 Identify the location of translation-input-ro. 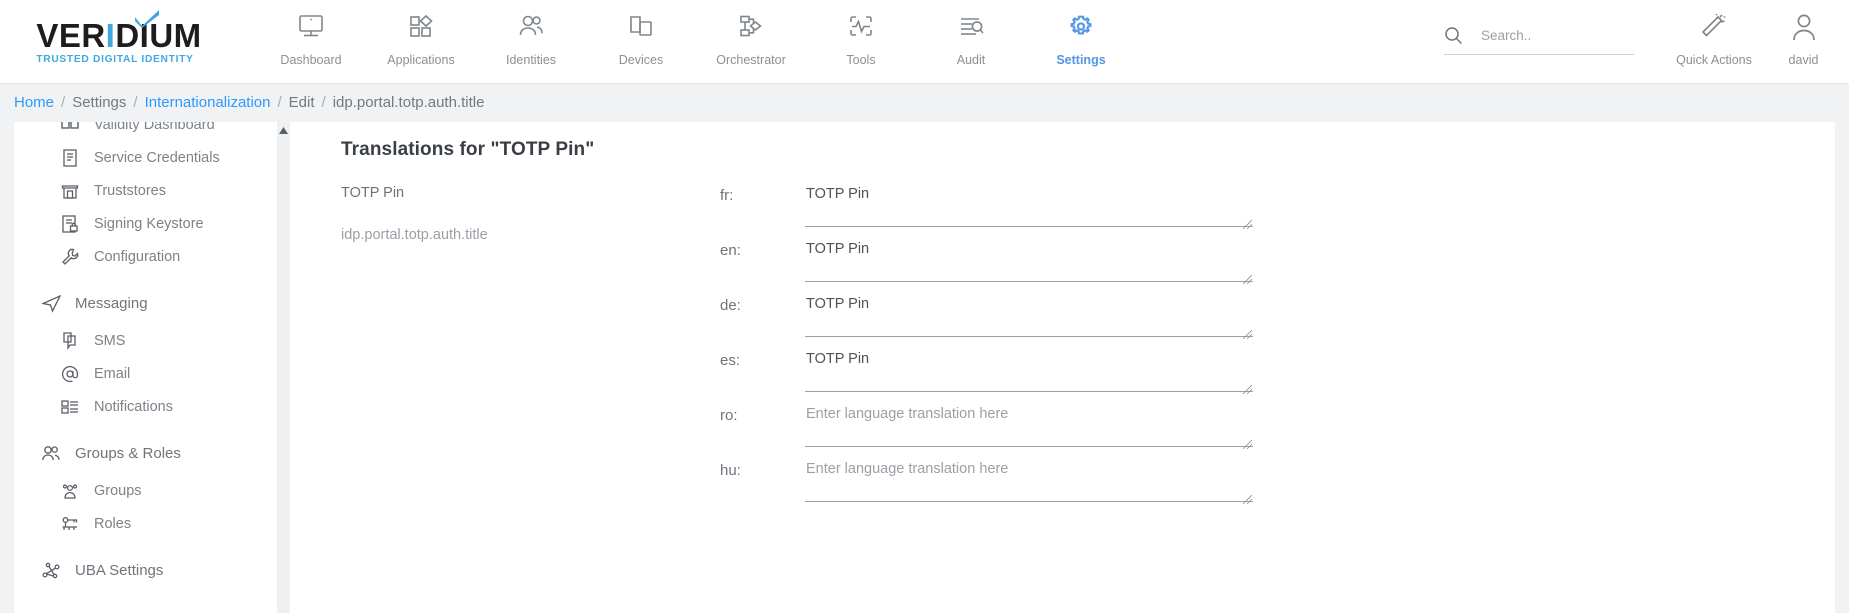
(1029, 426).